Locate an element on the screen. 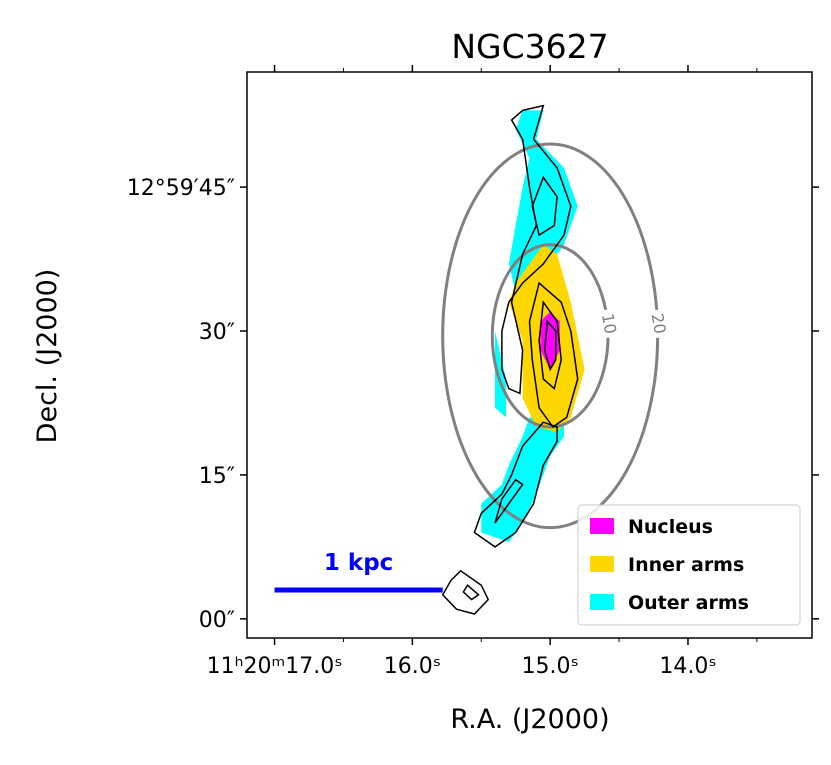  legend-box is located at coordinates (689, 565).